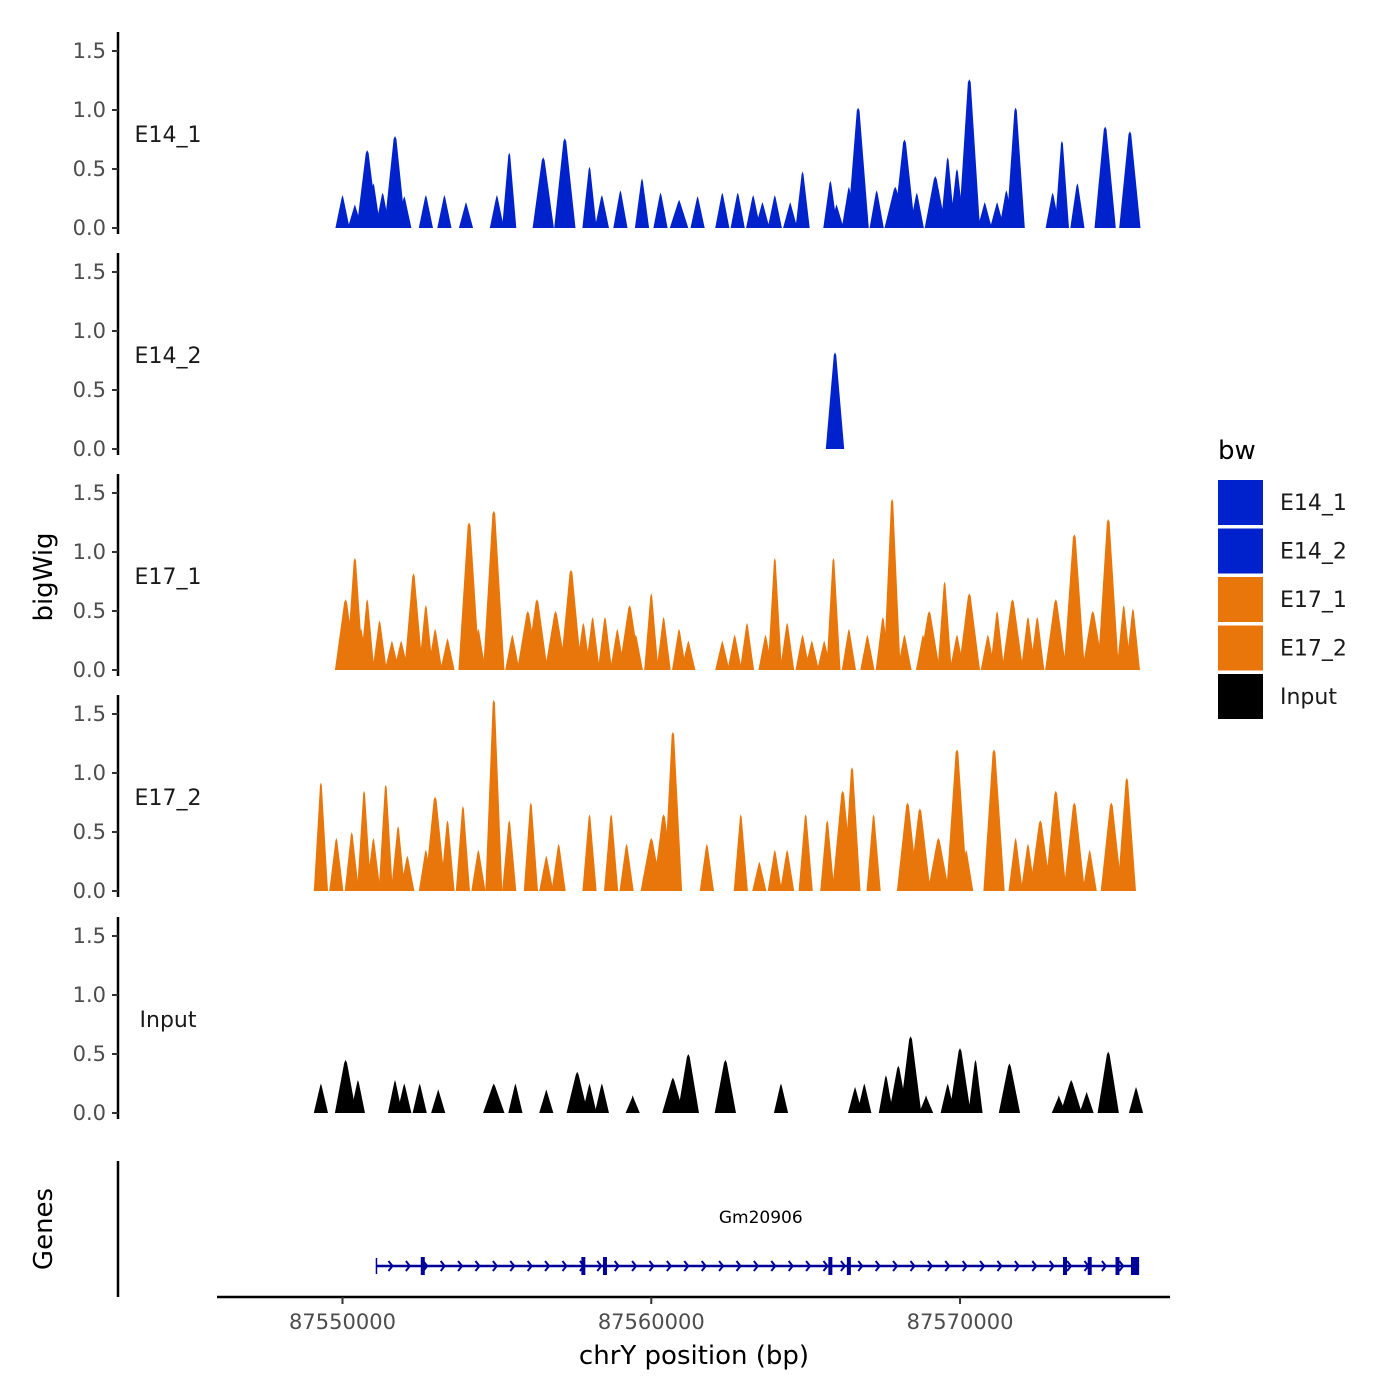  Describe the element at coordinates (608, 1021) in the screenshot. I see `track-Input: 0.0 0.5 1.0 1.5 Input` at that location.